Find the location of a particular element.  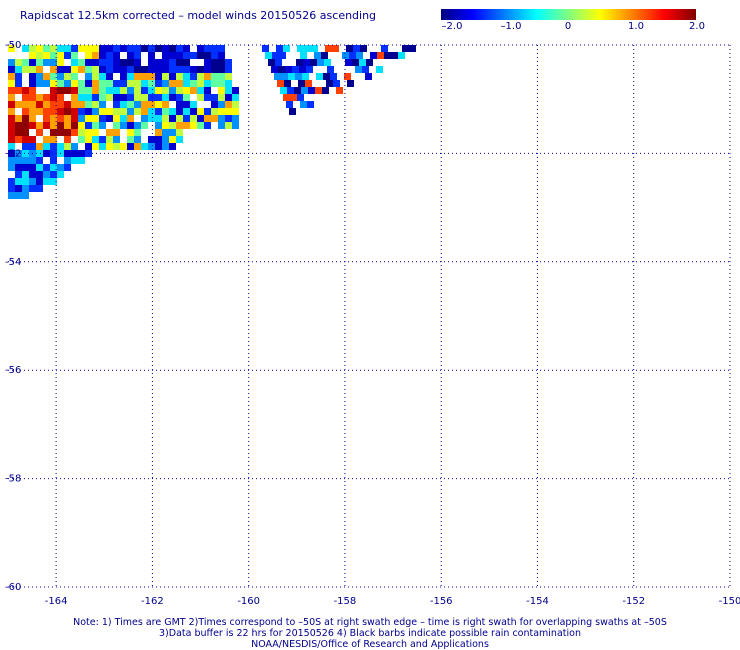

lat-tick-label: -56 is located at coordinates (13, 370).